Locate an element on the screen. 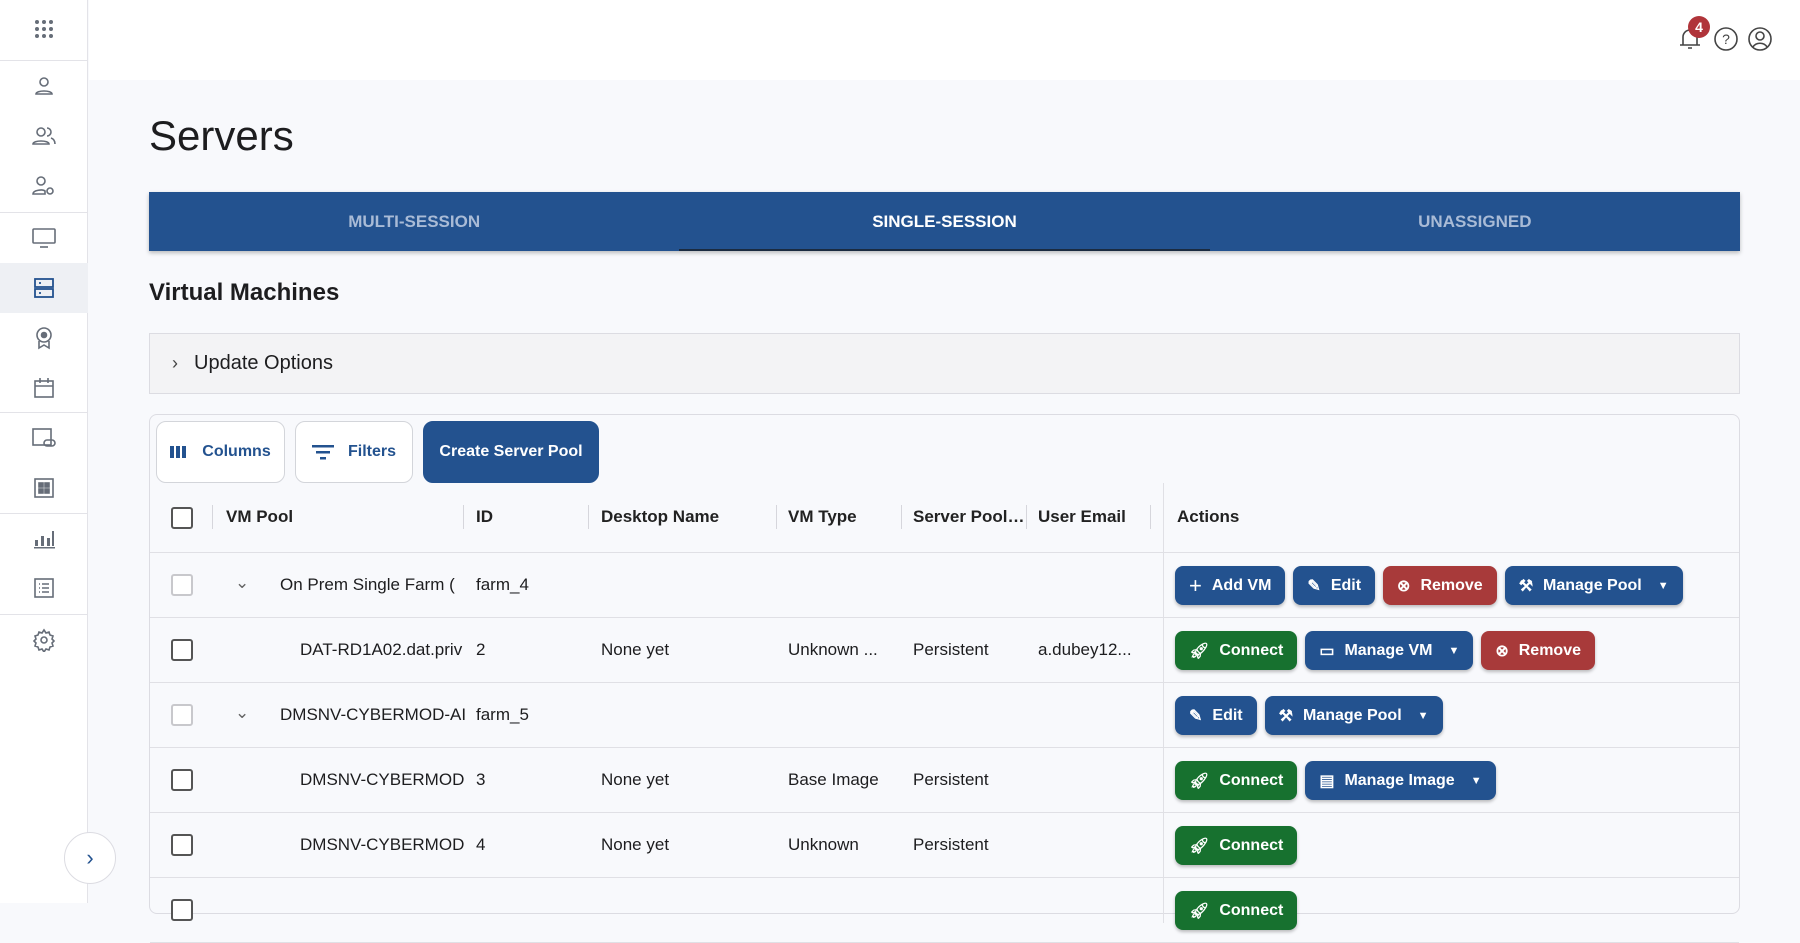 The image size is (1800, 943). manage-image-dropdown: ▤ Manage Image ▼ is located at coordinates (1400, 780).